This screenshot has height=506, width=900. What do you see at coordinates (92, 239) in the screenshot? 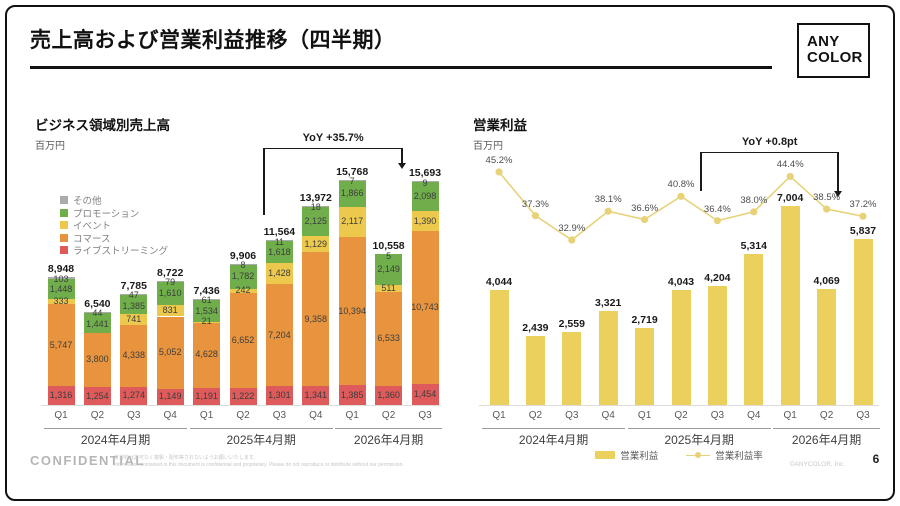
I see `legend-label: コマース` at bounding box center [92, 239].